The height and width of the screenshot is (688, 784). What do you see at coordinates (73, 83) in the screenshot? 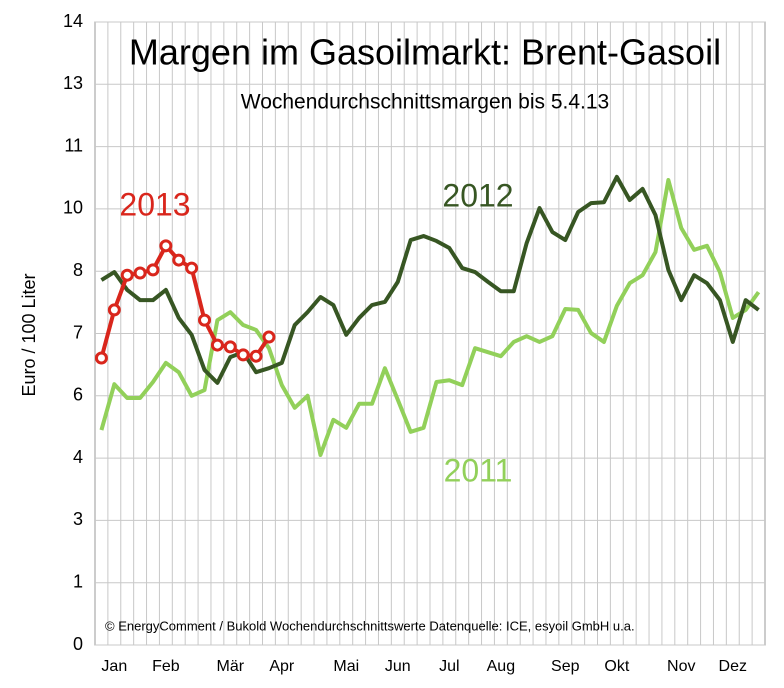
I see `y-tick-label: 13` at bounding box center [73, 83].